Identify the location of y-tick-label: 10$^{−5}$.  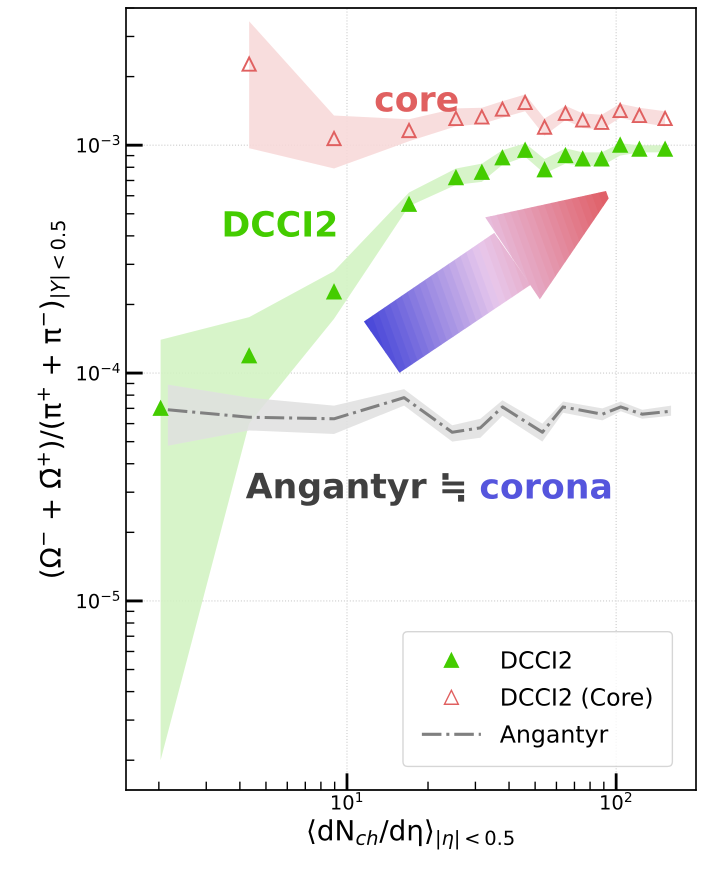
(99, 599).